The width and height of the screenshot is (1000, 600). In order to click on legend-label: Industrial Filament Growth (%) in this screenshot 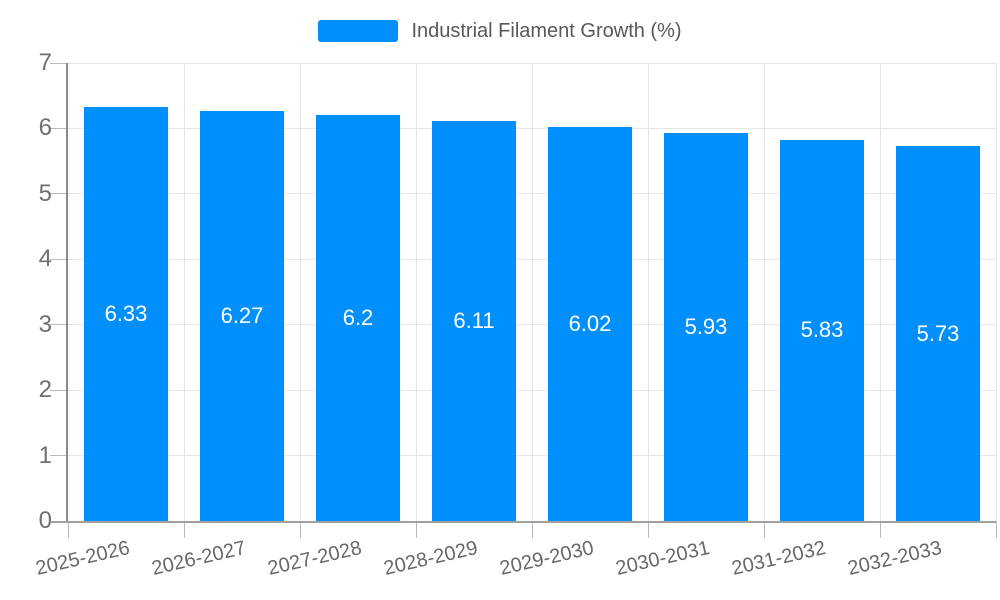, I will do `click(546, 31)`.